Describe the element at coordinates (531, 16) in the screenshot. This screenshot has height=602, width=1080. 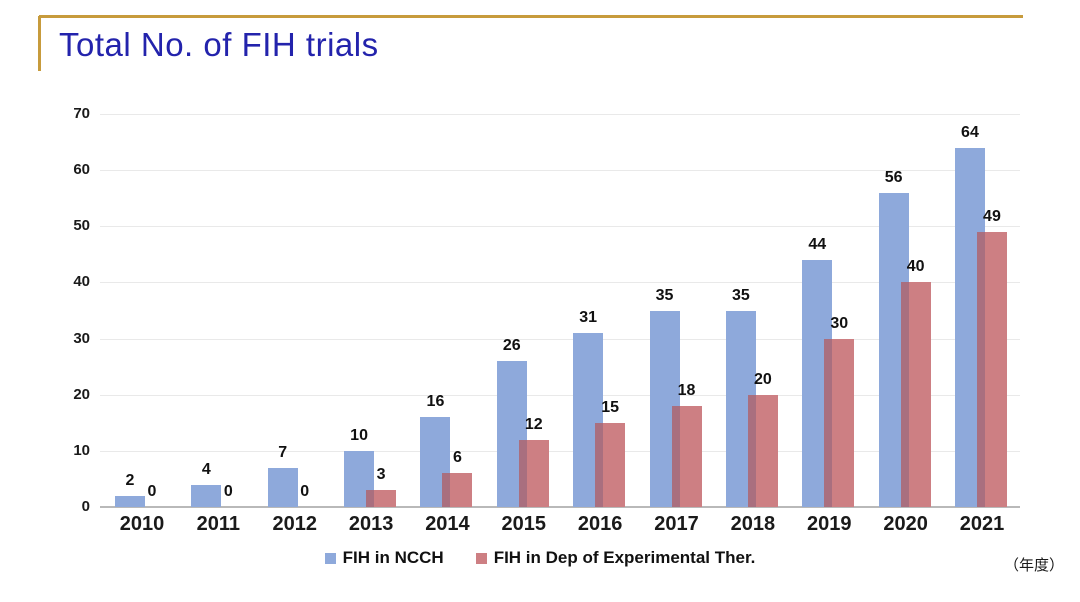
I see `accent-line-top` at that location.